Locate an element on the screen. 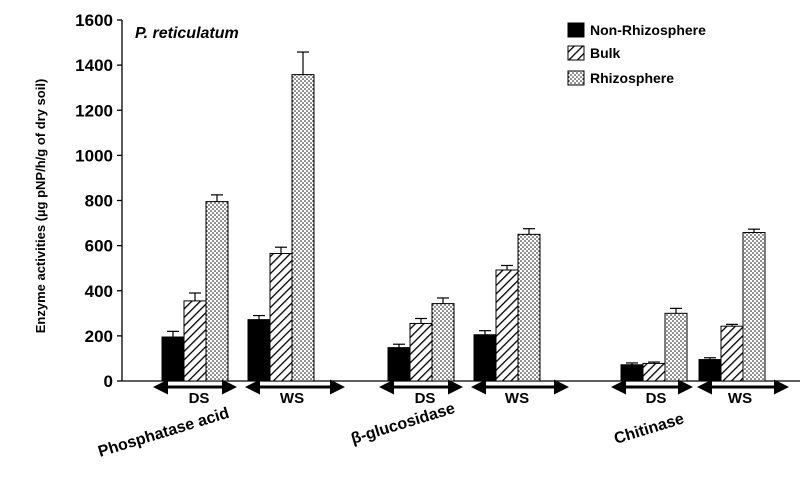  y-tick-label: 0 is located at coordinates (108, 381).